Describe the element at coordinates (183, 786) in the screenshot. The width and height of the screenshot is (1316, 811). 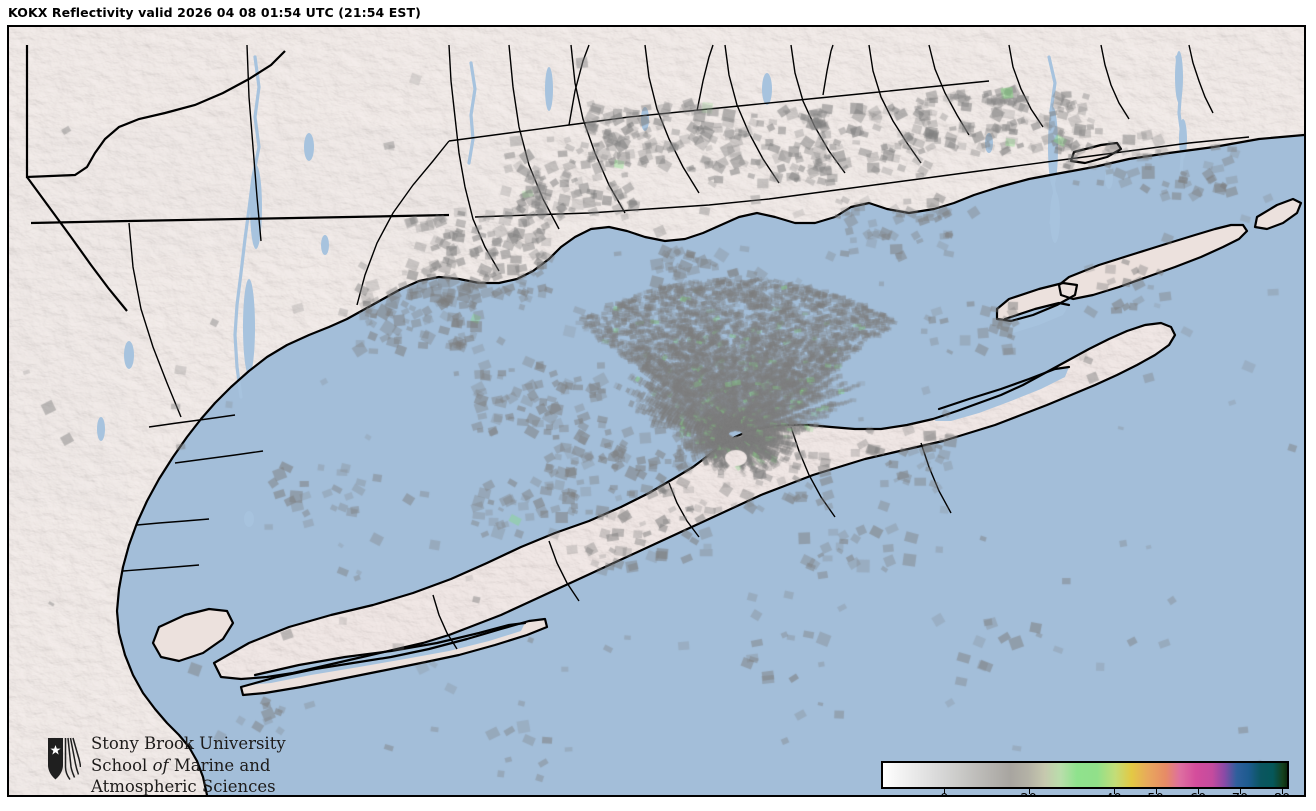
I see `sbu-line-3: Atmospheric Sciences` at that location.